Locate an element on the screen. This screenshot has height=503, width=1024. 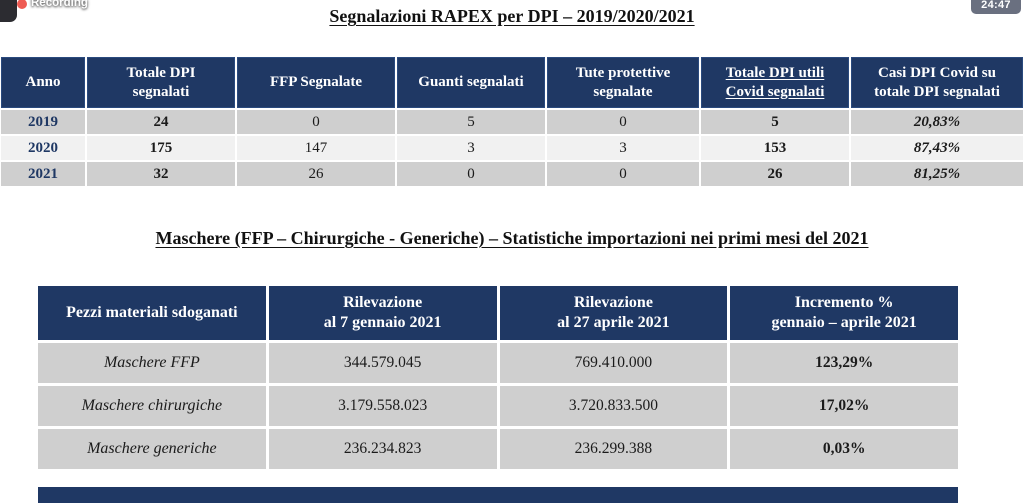
import-row-chirurgiche-incremento: 17,02% is located at coordinates (844, 406).